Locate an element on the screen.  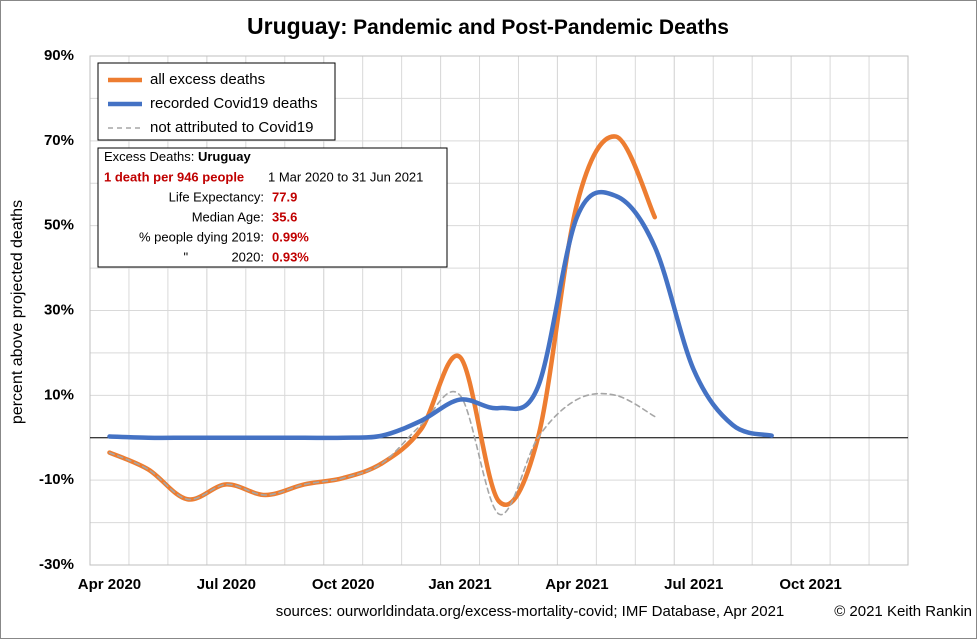
info-value: 0.99% is located at coordinates (290, 236).